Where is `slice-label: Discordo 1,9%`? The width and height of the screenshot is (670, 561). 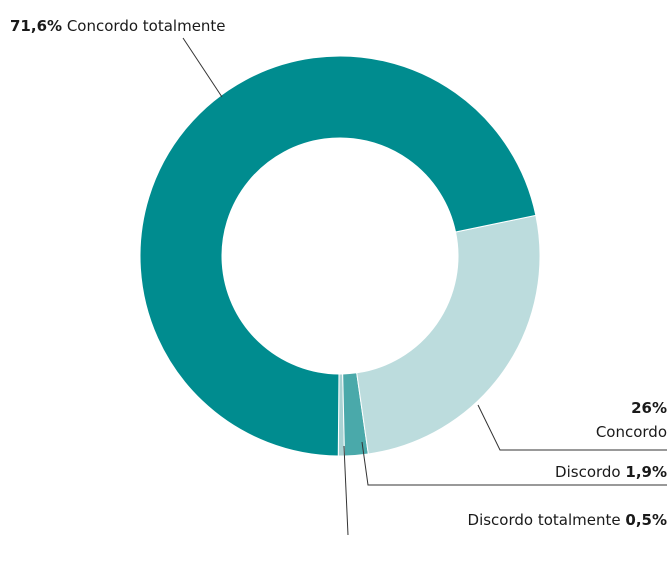
slice-label: Discordo 1,9% is located at coordinates (611, 472).